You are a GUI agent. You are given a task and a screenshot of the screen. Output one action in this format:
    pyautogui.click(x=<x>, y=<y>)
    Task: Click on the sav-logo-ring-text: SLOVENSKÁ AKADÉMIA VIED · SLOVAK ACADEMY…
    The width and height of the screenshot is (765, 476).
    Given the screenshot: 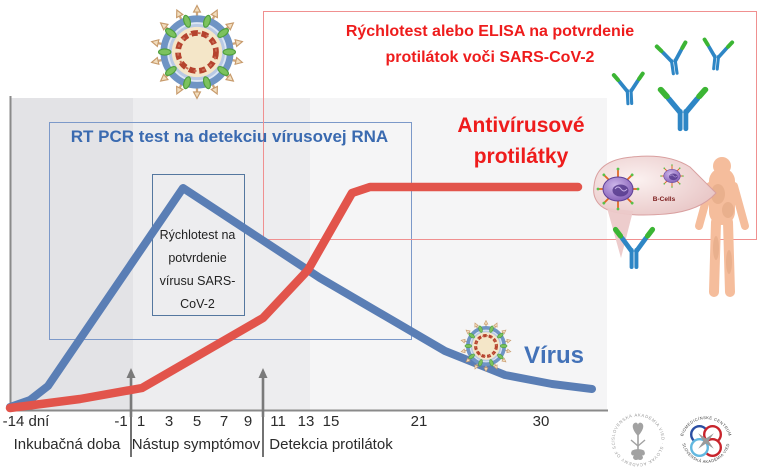 What is the action you would take?
    pyautogui.click(x=637, y=439)
    